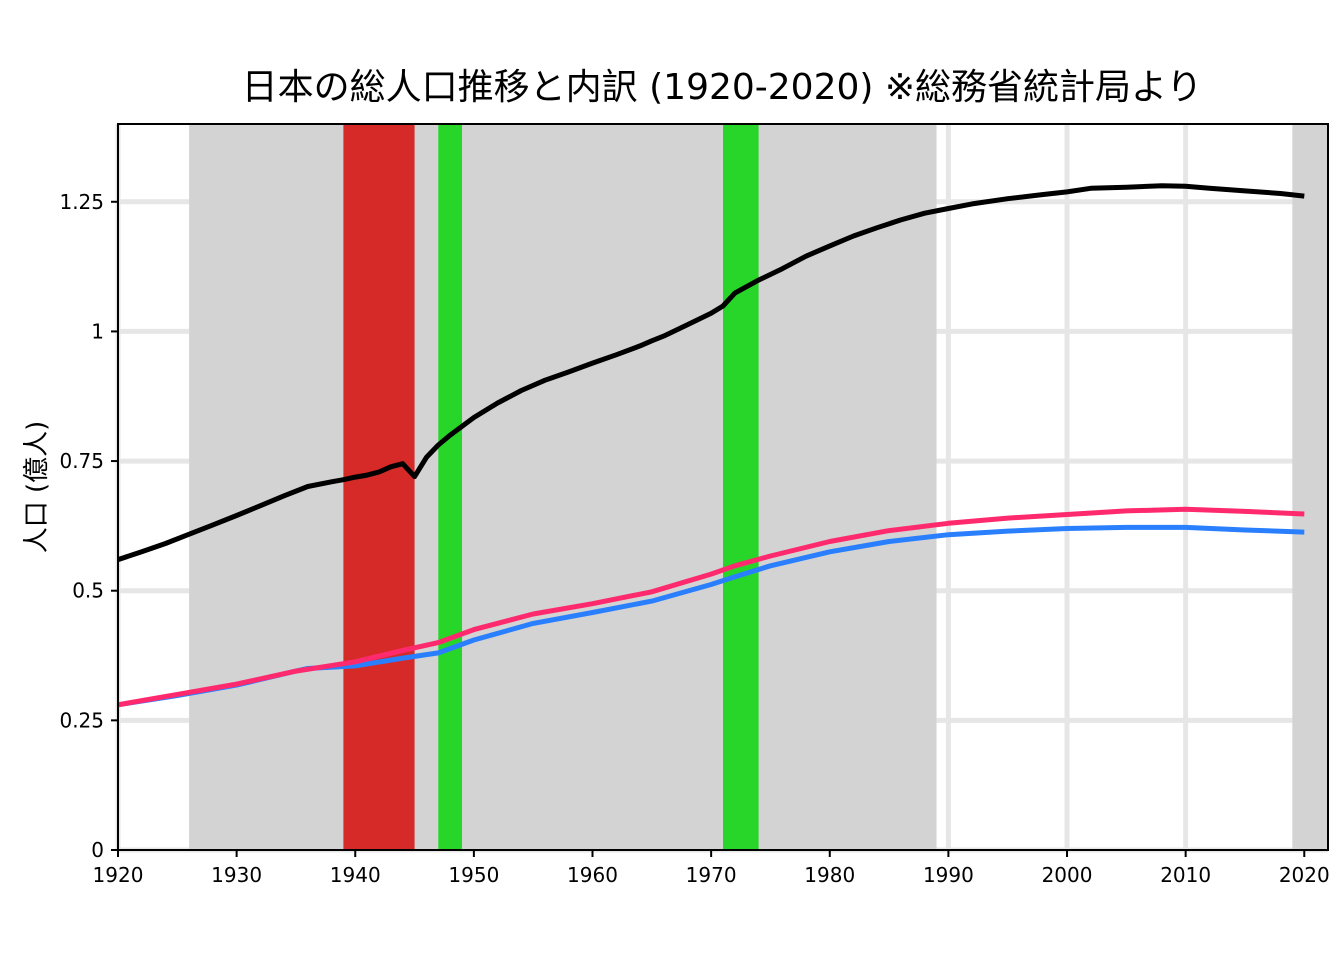  Describe the element at coordinates (592, 875) in the screenshot. I see `x-tick-label-4: 1960` at that location.